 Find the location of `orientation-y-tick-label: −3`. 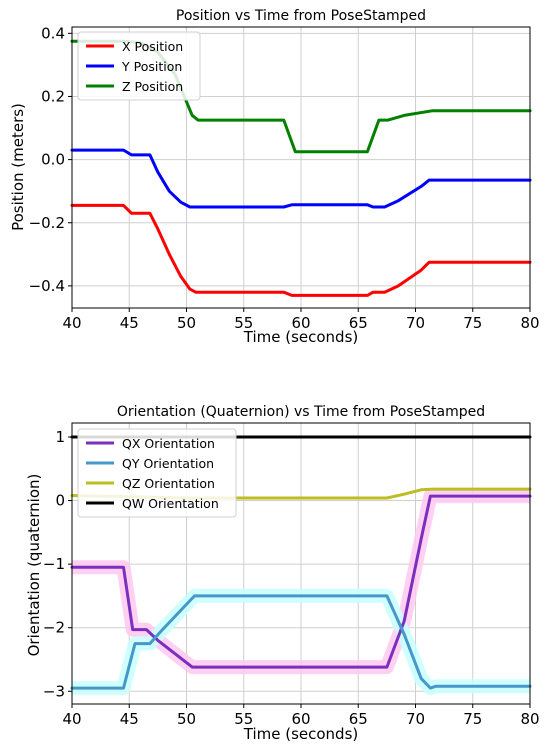

orientation-y-tick-label: −3 is located at coordinates (54, 691).